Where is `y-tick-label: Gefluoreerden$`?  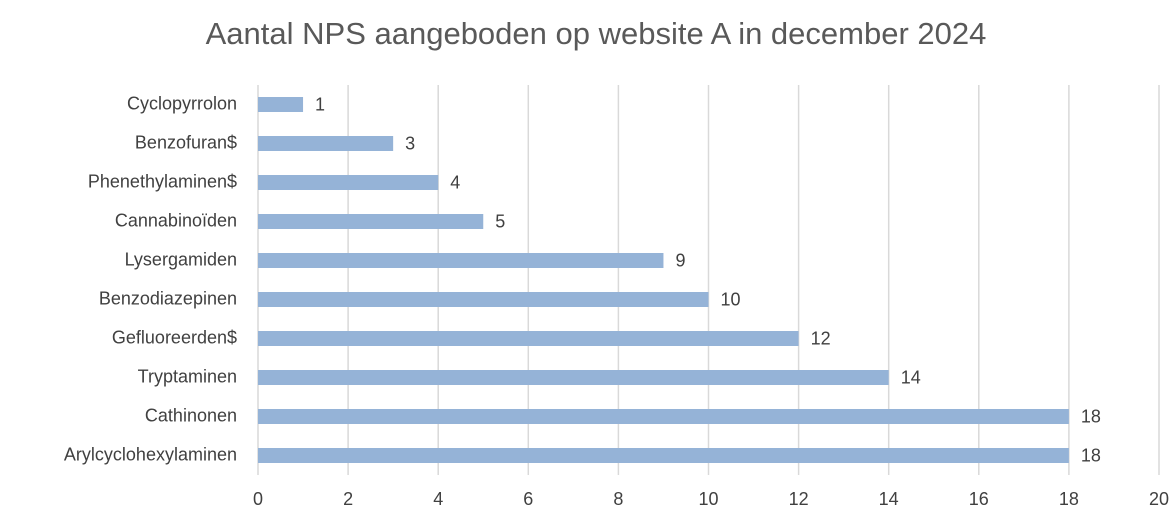
y-tick-label: Gefluoreerden$ is located at coordinates (174, 337).